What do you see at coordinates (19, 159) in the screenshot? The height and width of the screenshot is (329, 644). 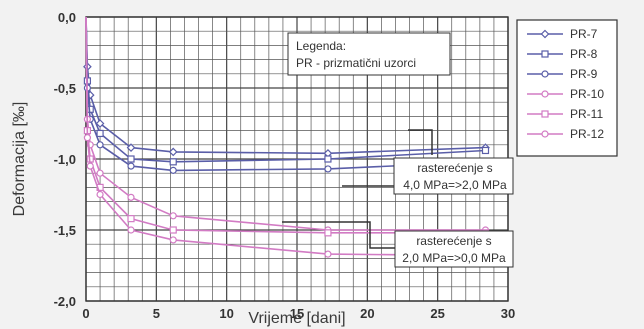 I see `y-axis-title: Deformacija [‰]` at bounding box center [19, 159].